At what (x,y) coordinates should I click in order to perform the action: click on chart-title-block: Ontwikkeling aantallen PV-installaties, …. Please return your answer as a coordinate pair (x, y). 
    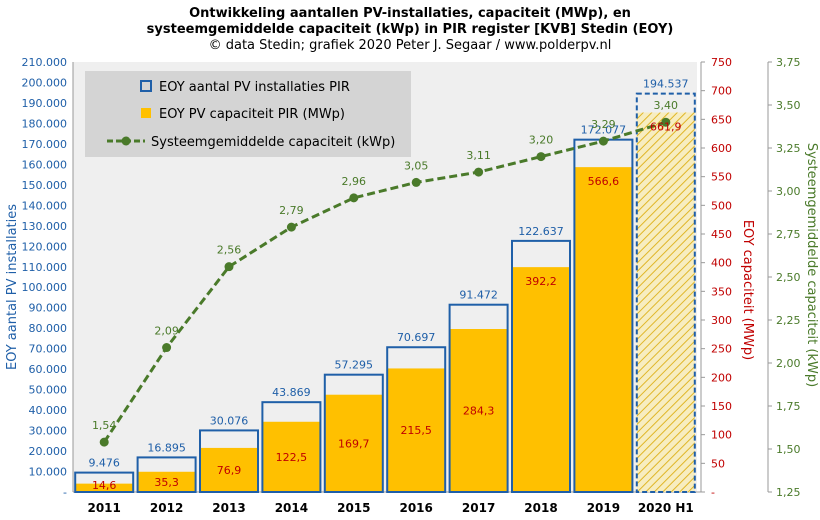
    Looking at the image, I should click on (410, 30).